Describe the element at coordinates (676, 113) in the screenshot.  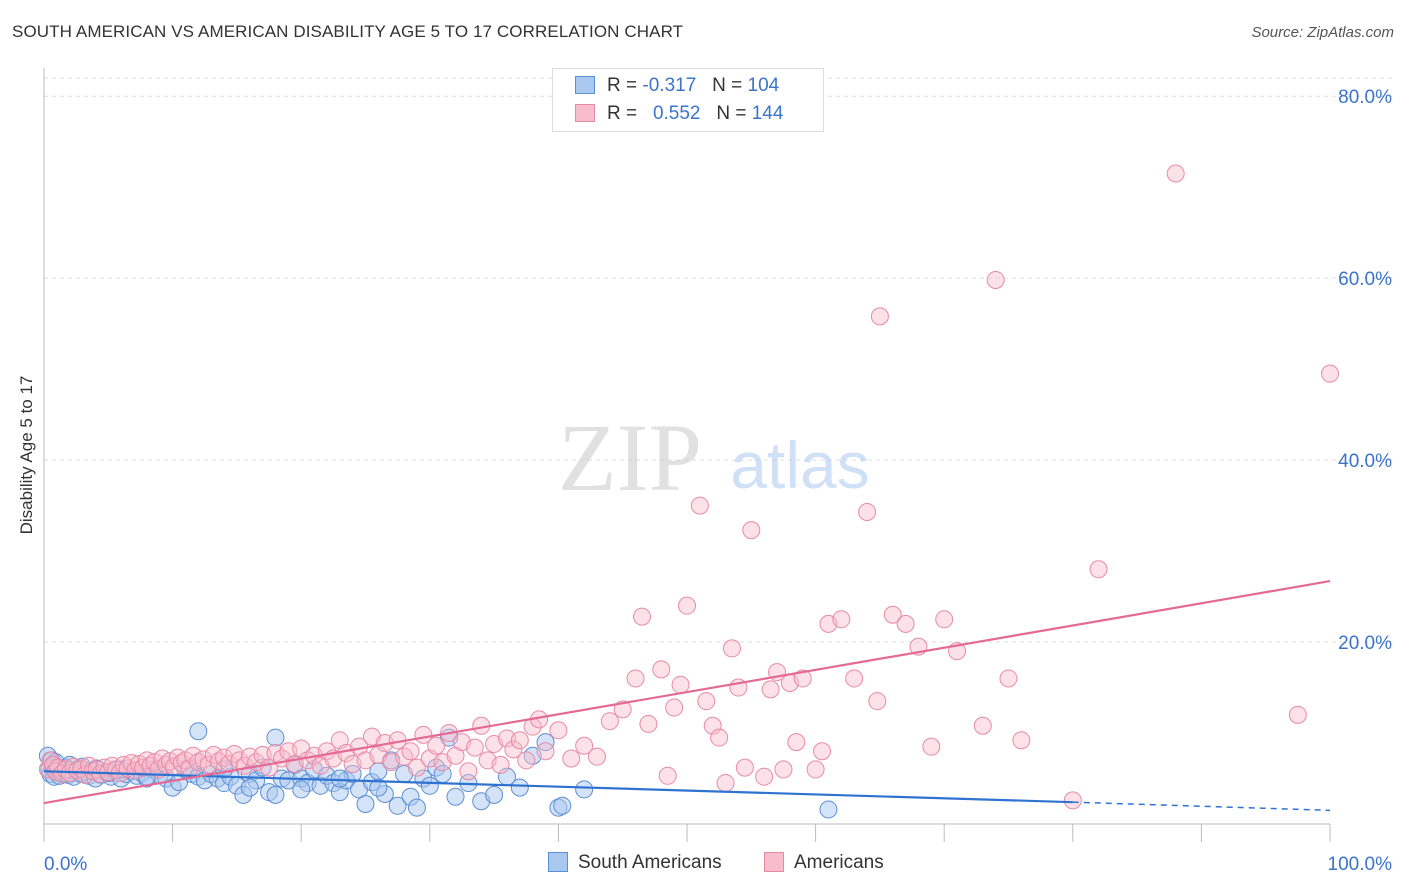
I see `r-value: 0.552` at that location.